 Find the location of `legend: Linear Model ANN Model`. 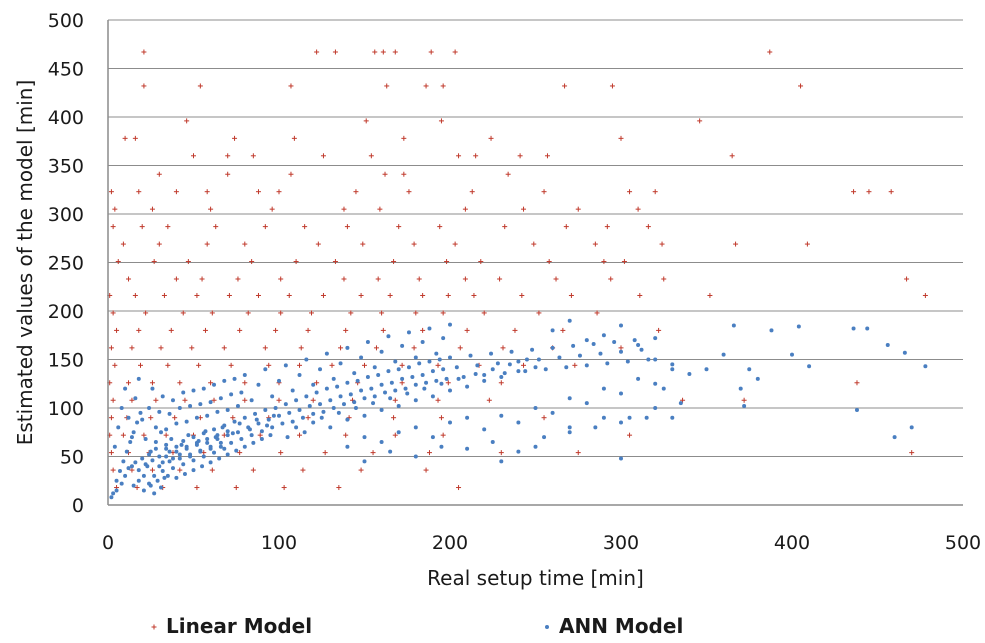

legend: Linear Model ANN Model is located at coordinates (417, 626).